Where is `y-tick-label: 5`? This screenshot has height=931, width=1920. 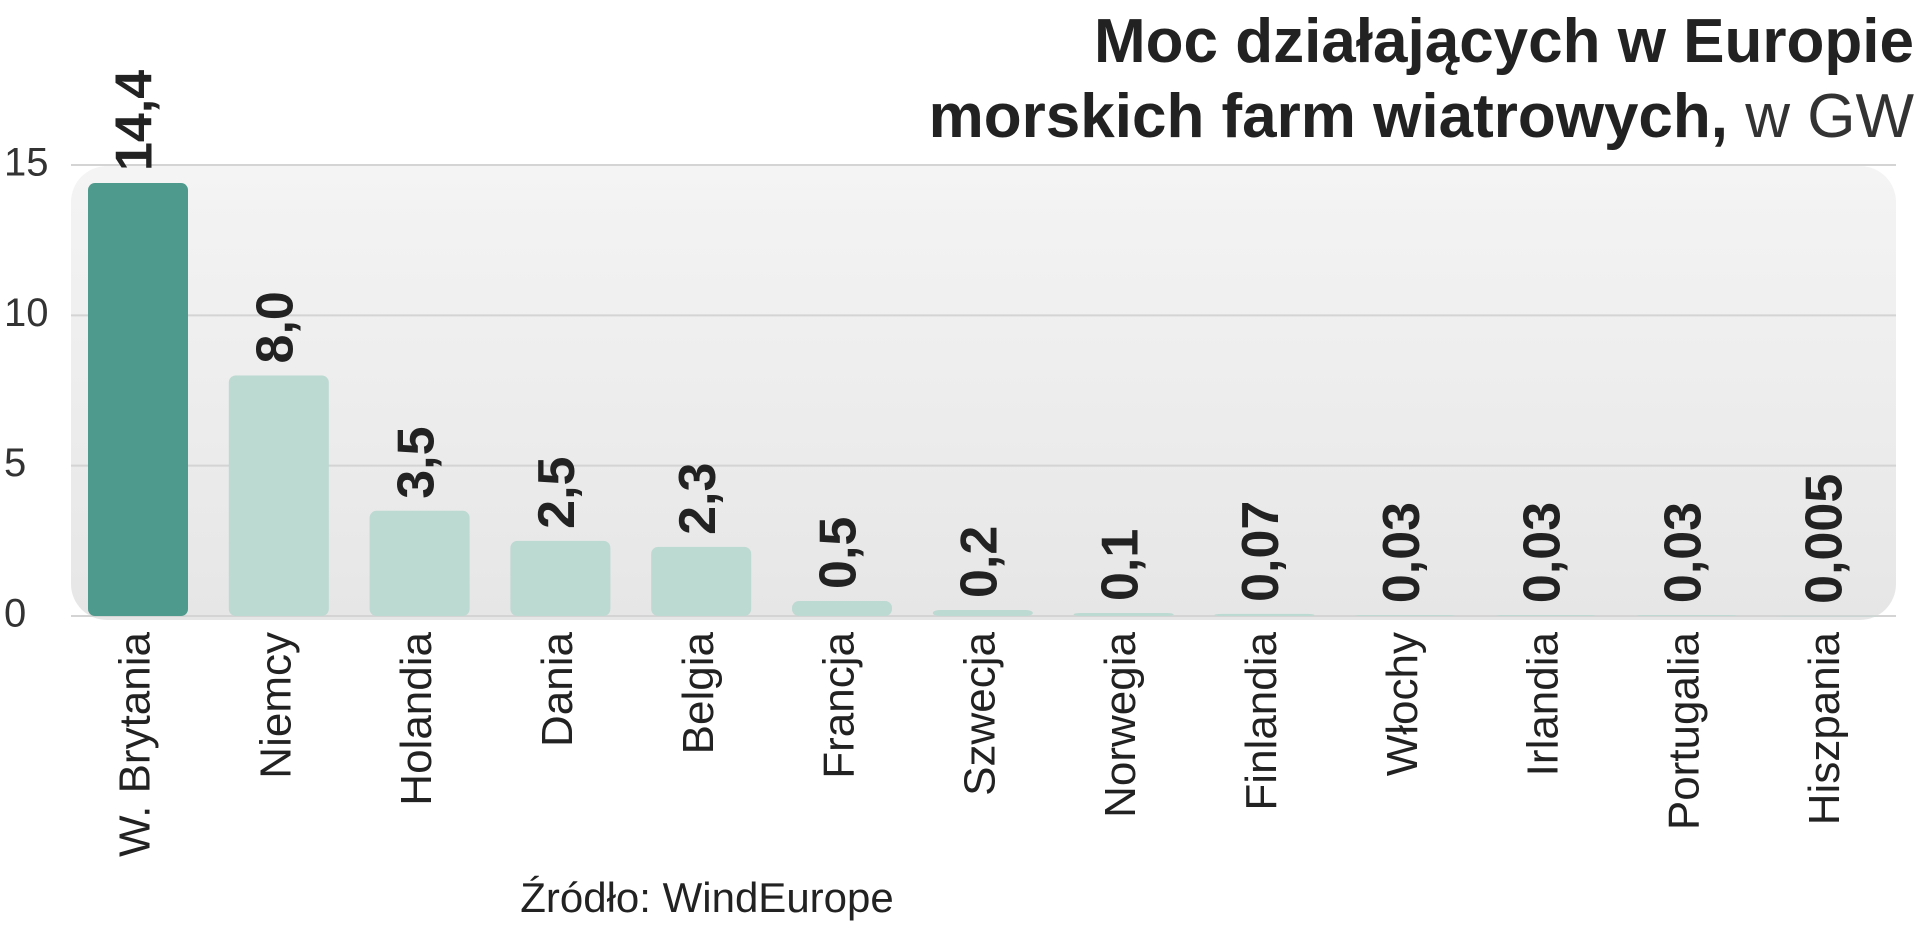
y-tick-label: 5 is located at coordinates (15, 463).